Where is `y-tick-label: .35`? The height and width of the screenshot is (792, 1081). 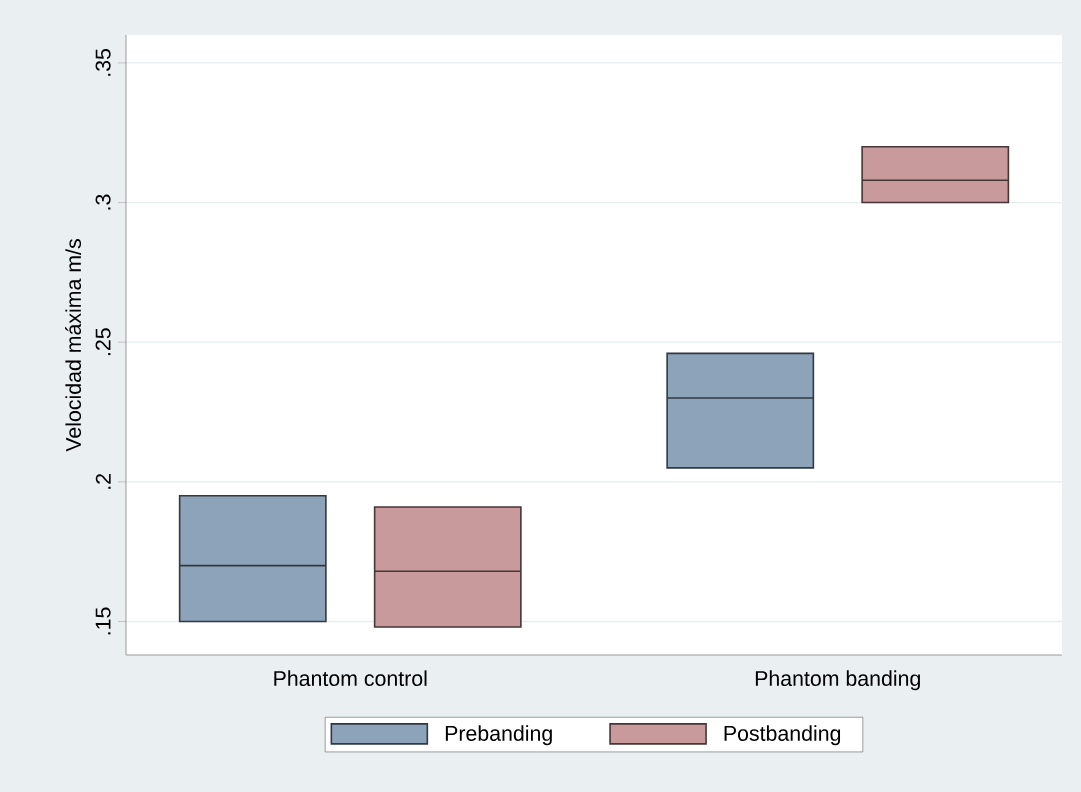
y-tick-label: .35 is located at coordinates (103, 62).